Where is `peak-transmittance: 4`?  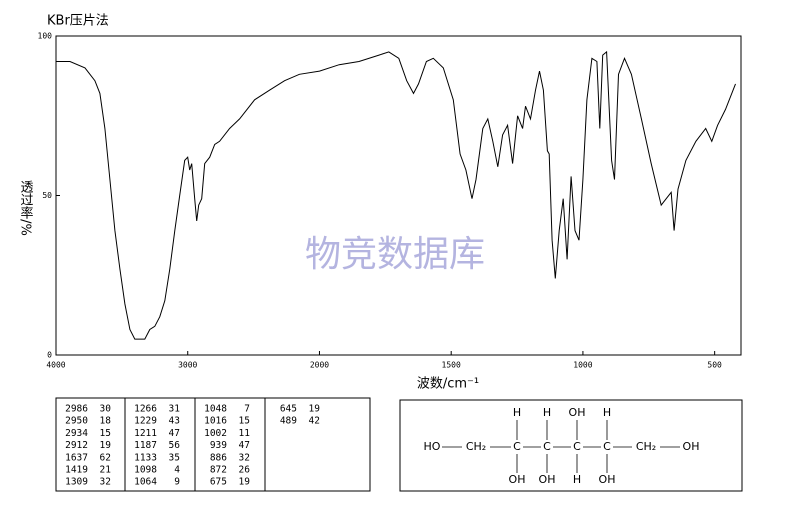 peak-transmittance: 4 is located at coordinates (177, 470).